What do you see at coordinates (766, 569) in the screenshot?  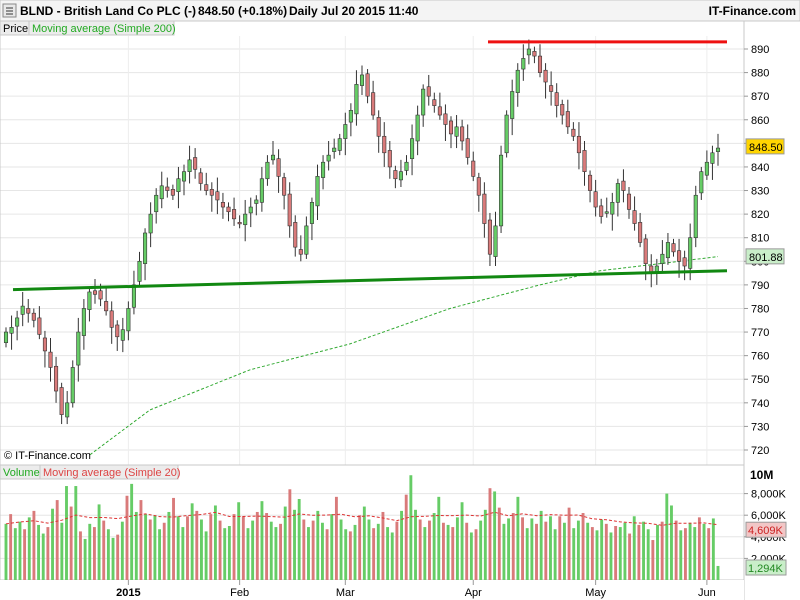 I see `volume-last-badge-label: 1,294K` at bounding box center [766, 569].